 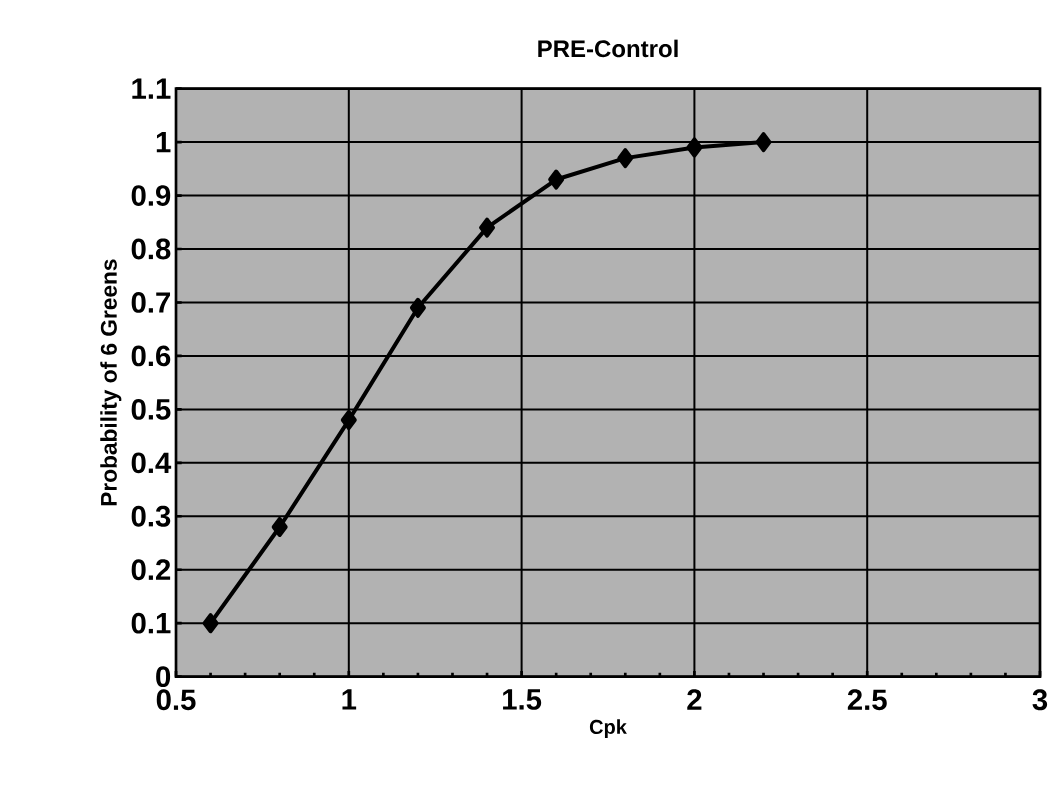 I want to click on y-axis-title: Probability of 6 Greens, so click(x=111, y=382).